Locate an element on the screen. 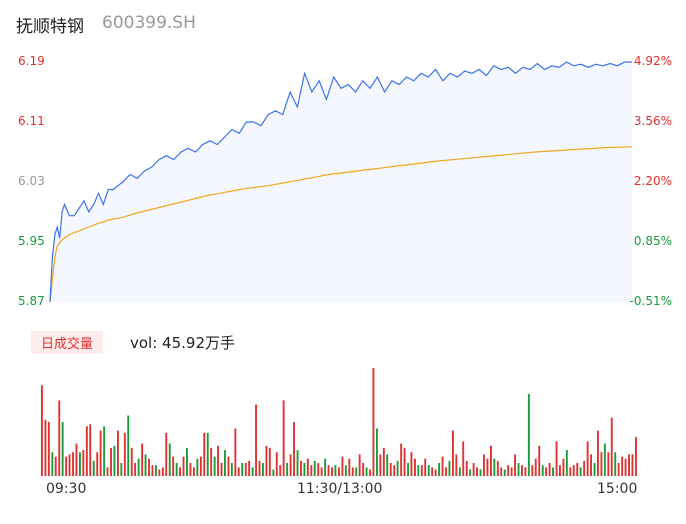 This screenshot has width=686, height=524. price-tick-2: 6.03 is located at coordinates (31, 181).